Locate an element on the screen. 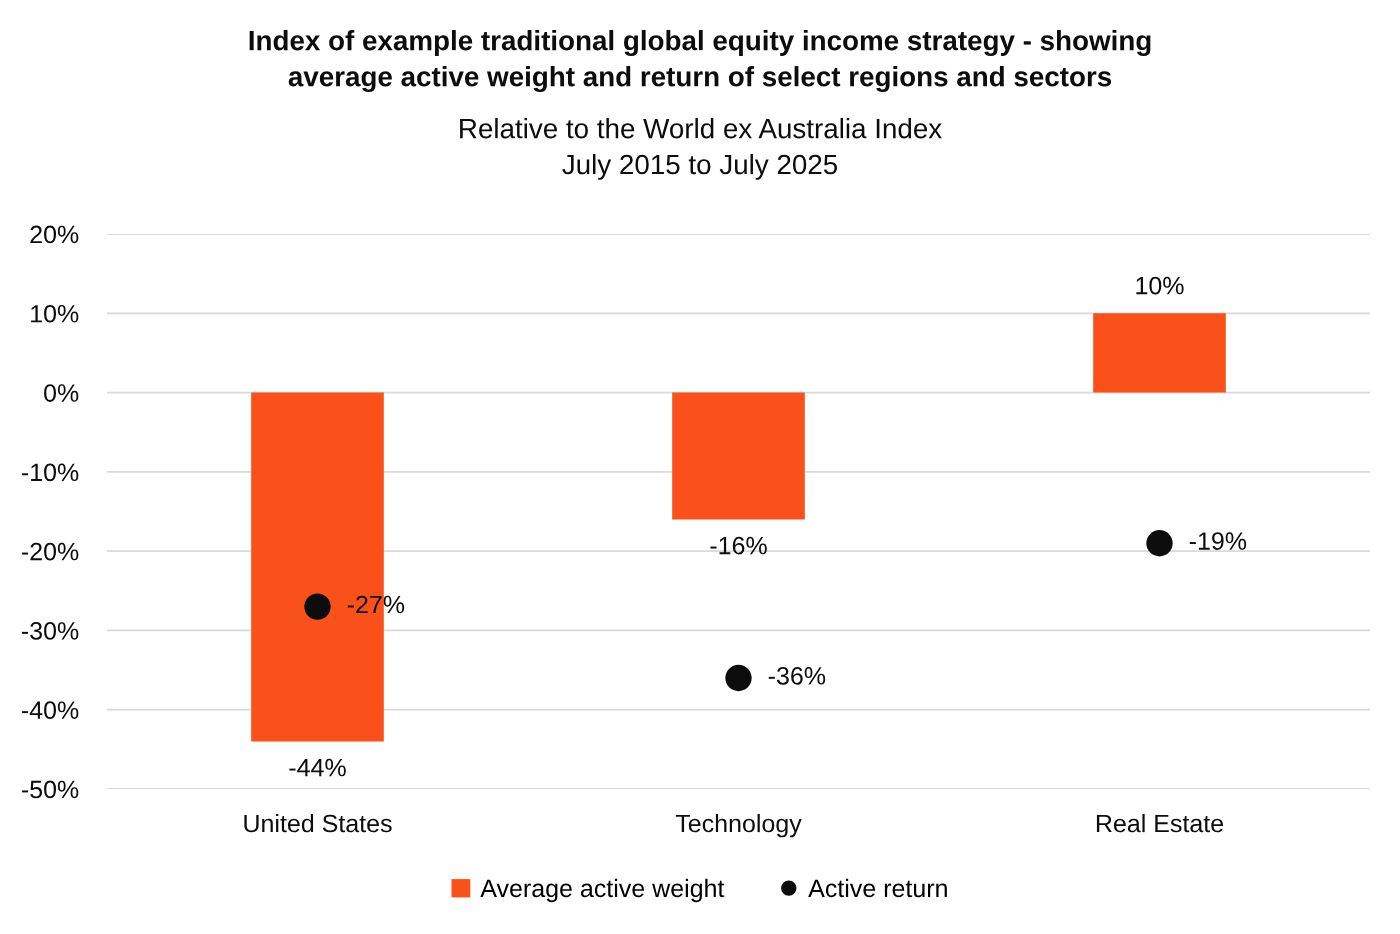 The width and height of the screenshot is (1400, 934). y-tick-label: -30% is located at coordinates (50, 631).